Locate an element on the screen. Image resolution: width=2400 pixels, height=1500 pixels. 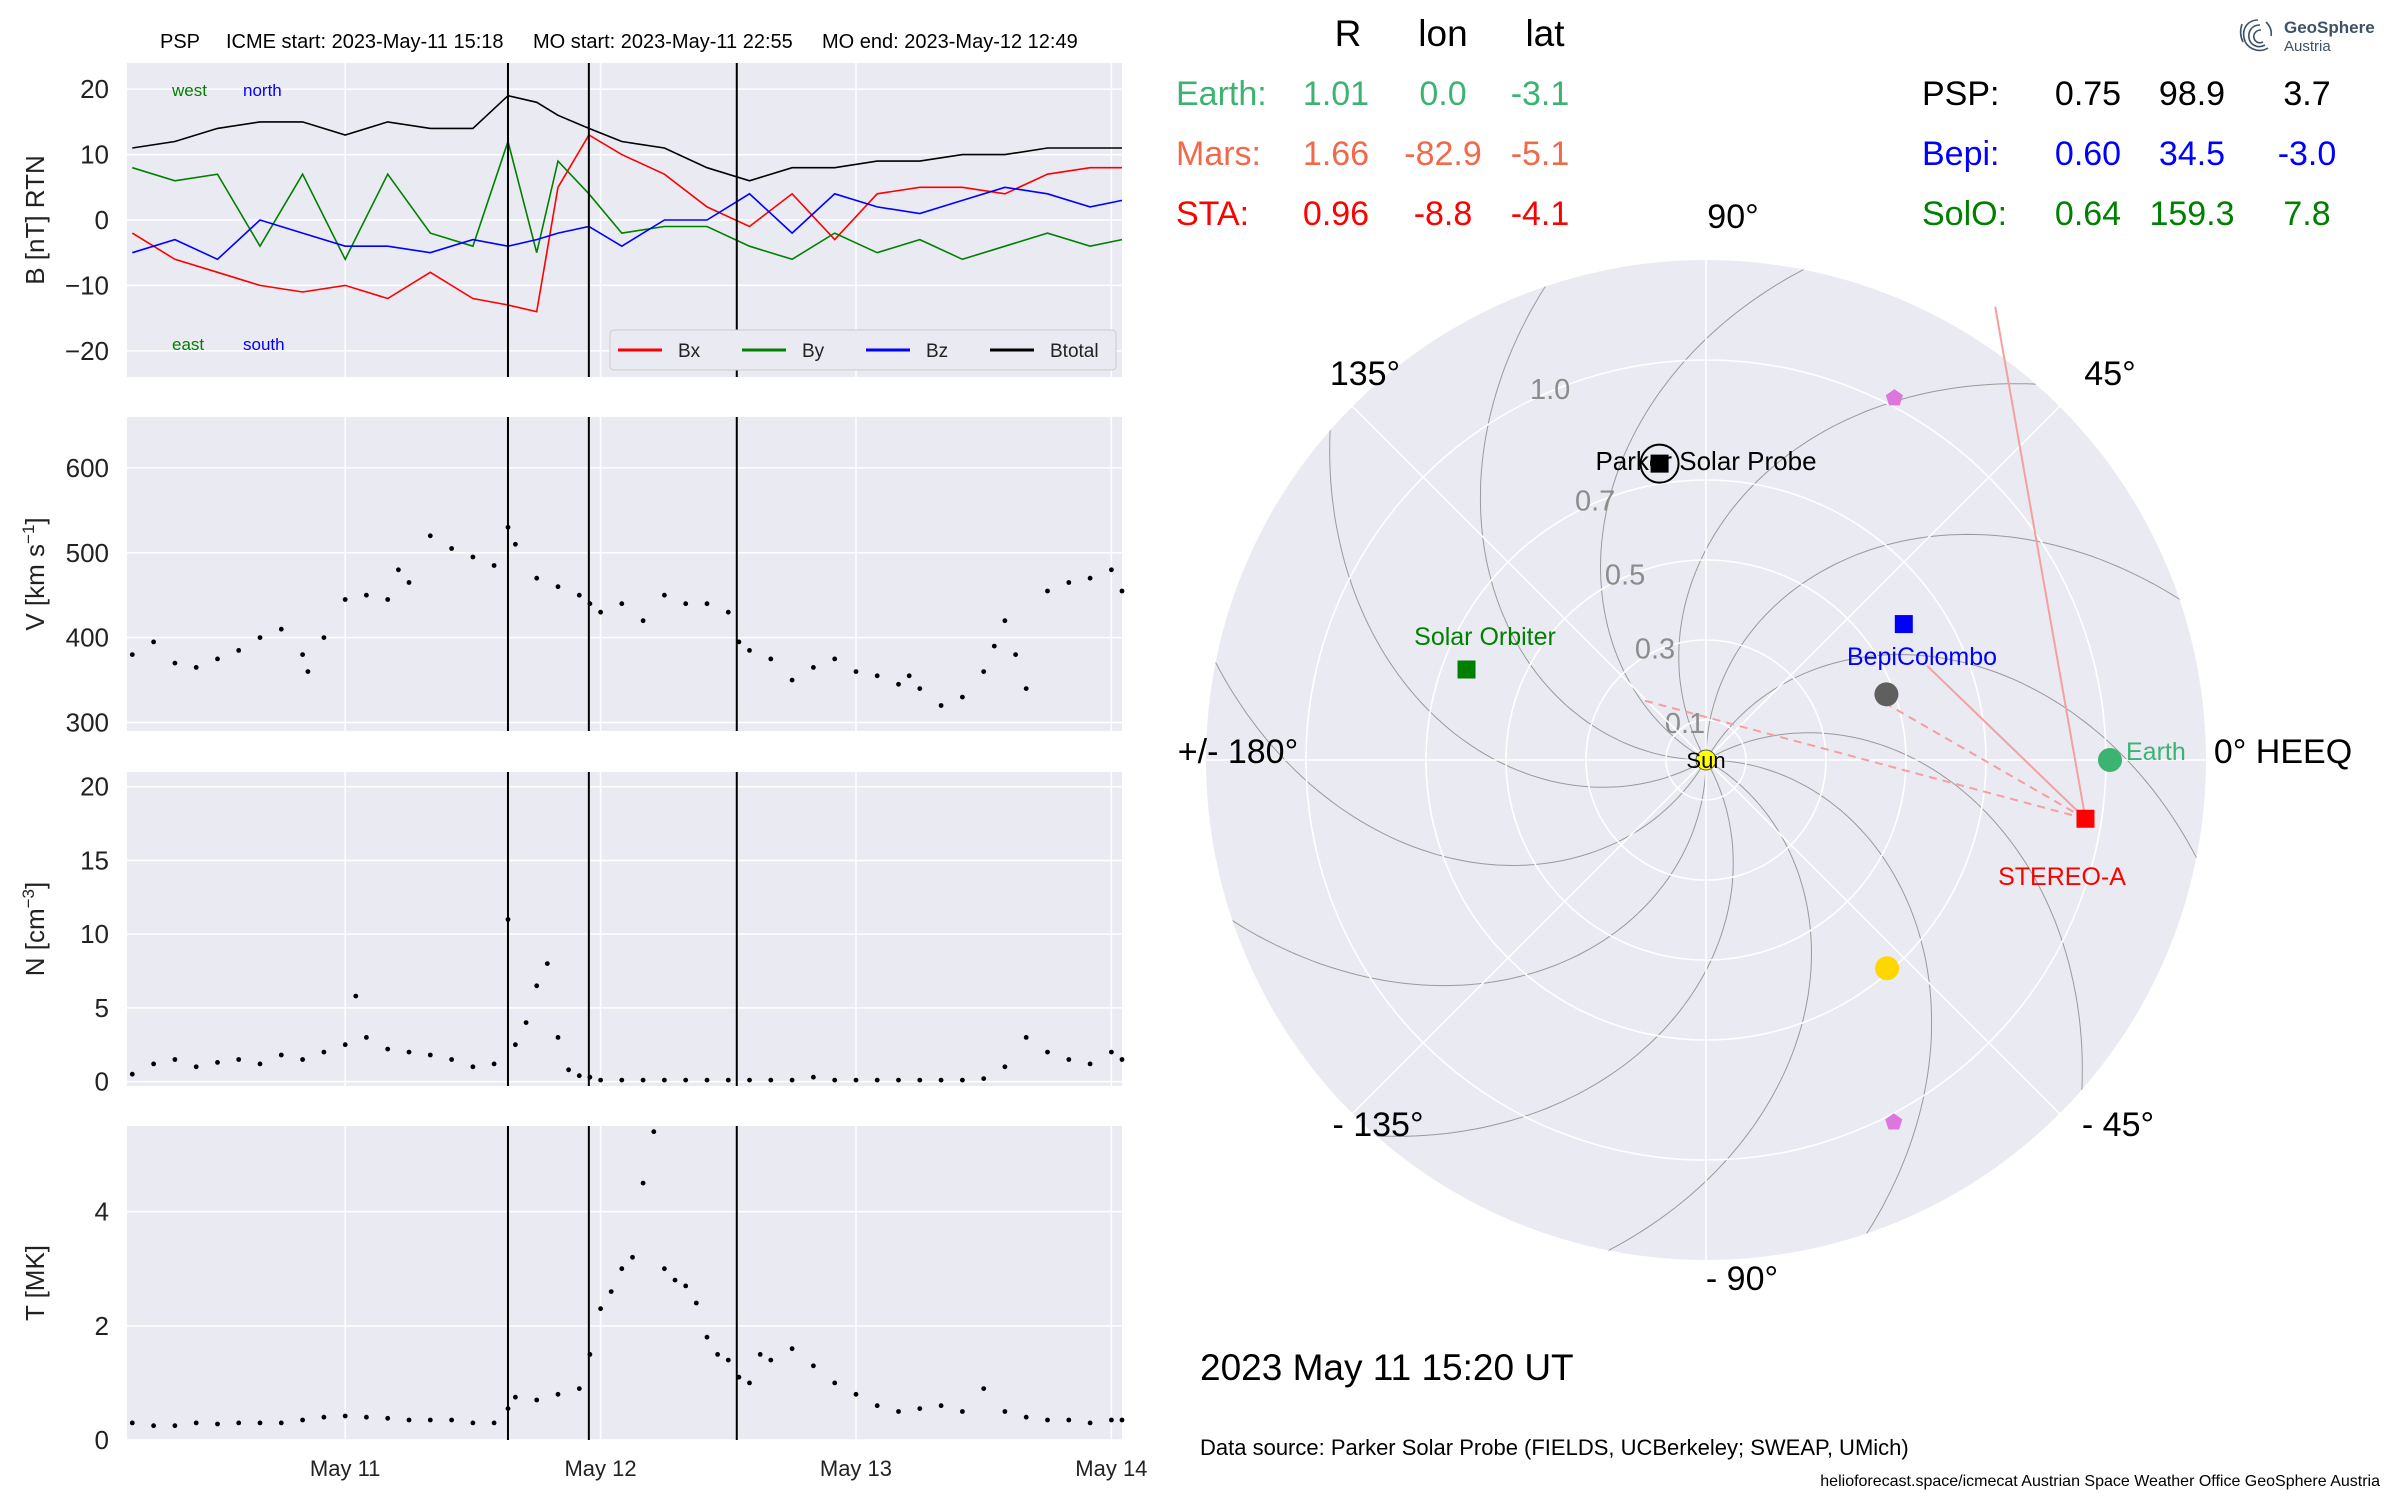
right-row-lon: 98.9 is located at coordinates (2192, 94).